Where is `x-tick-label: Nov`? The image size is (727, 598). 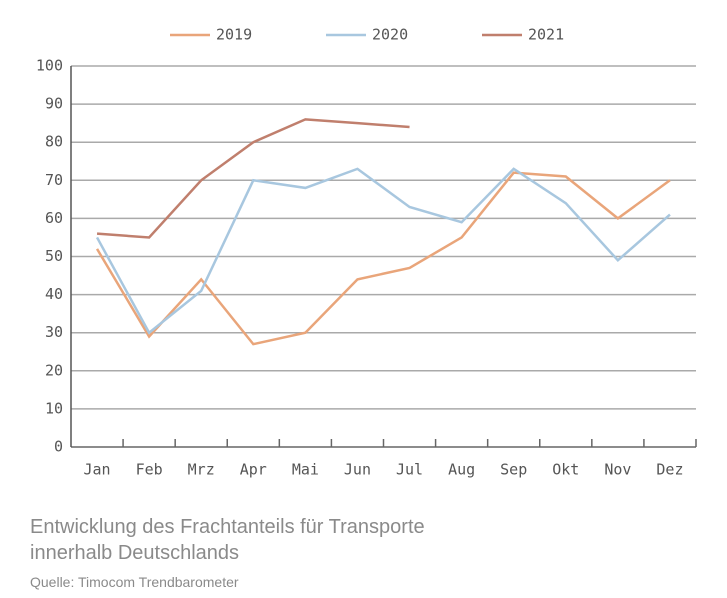 x-tick-label: Nov is located at coordinates (617, 470).